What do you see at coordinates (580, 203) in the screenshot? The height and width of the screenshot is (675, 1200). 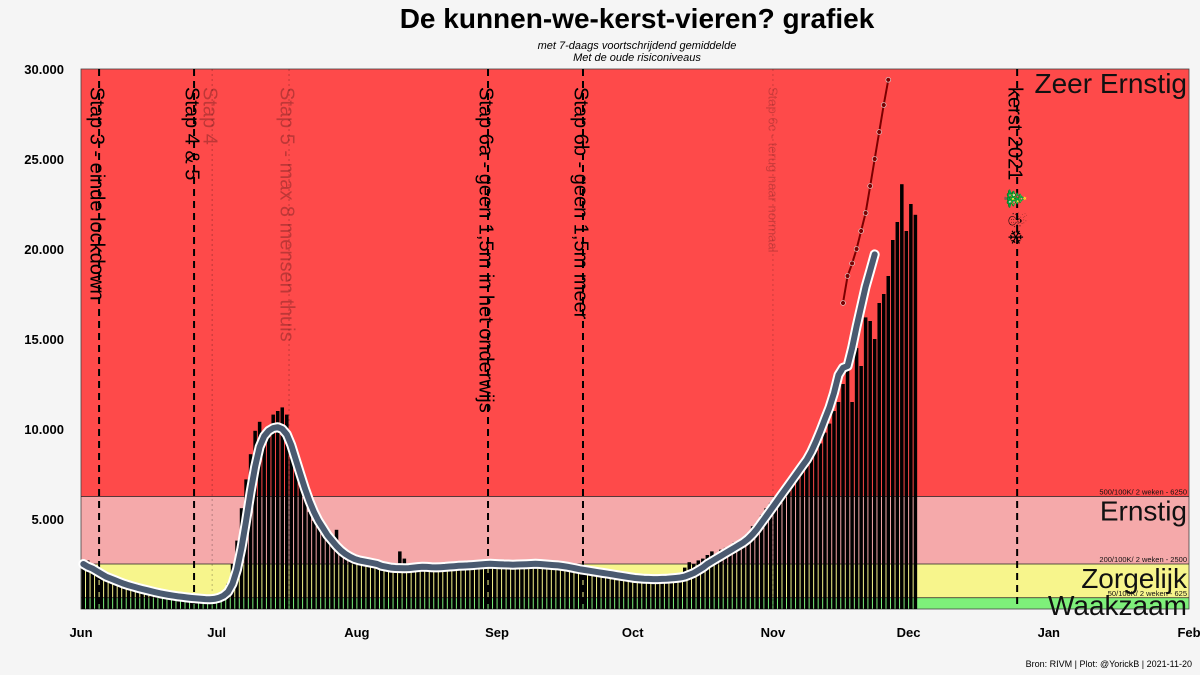 I see `event-label-stap-6b-geen-1-5m-meer: Stap 6b - geen 1,5m meer` at bounding box center [580, 203].